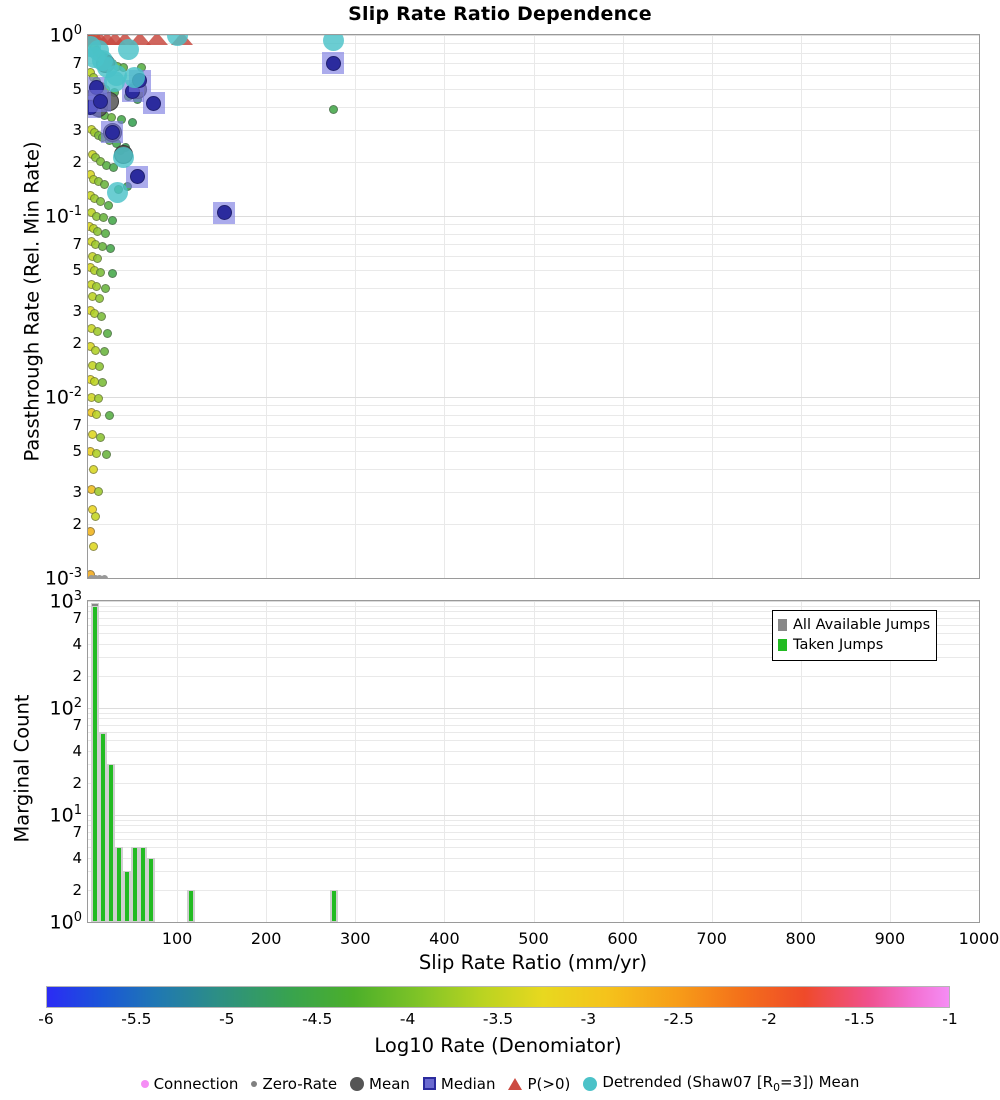 This screenshot has width=1000, height=1100. What do you see at coordinates (854, 645) in the screenshot?
I see `histogram-legend-item: Taken Jumps` at bounding box center [854, 645].